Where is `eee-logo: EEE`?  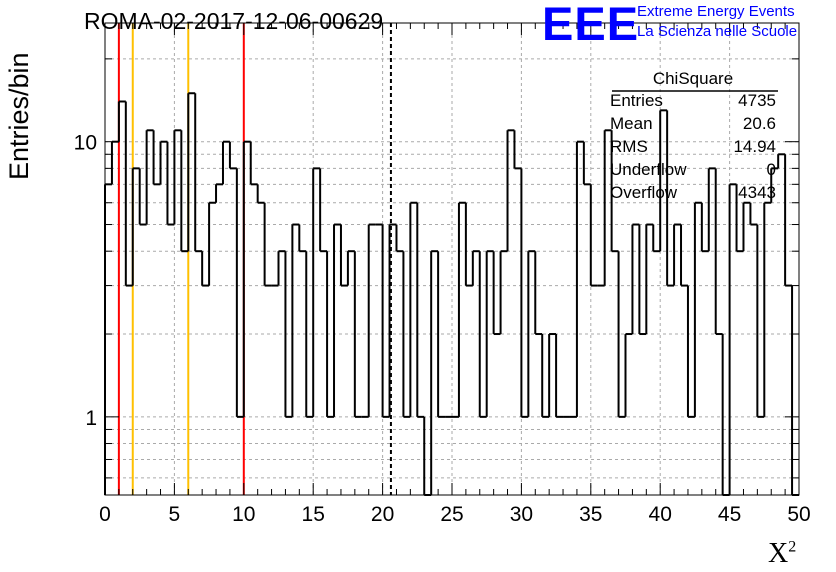
eee-logo: EEE is located at coordinates (591, 25).